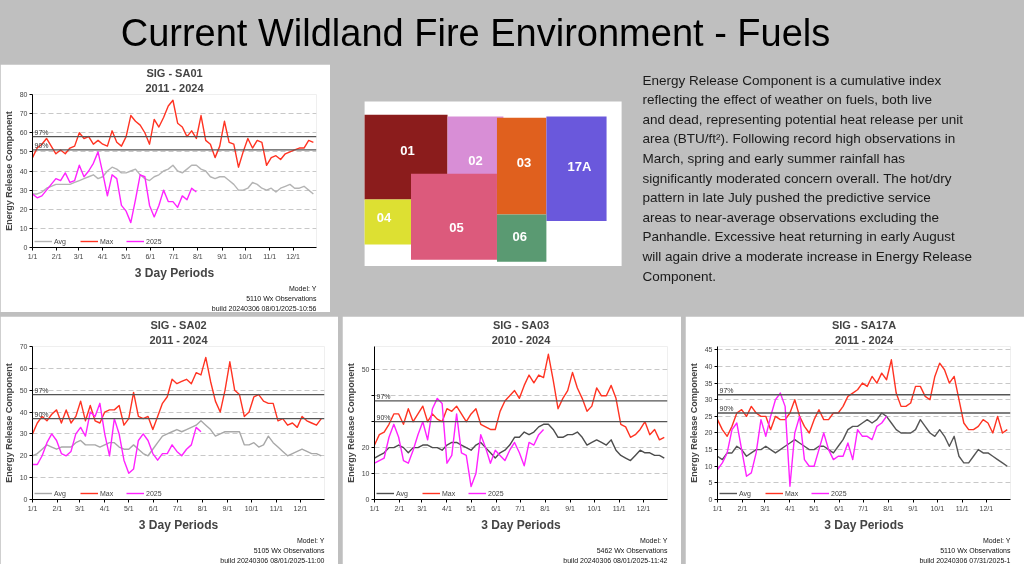 This screenshot has height=564, width=1024. What do you see at coordinates (475, 32) in the screenshot?
I see `text: Current Wildland Fire Environment - Fuels` at bounding box center [475, 32].